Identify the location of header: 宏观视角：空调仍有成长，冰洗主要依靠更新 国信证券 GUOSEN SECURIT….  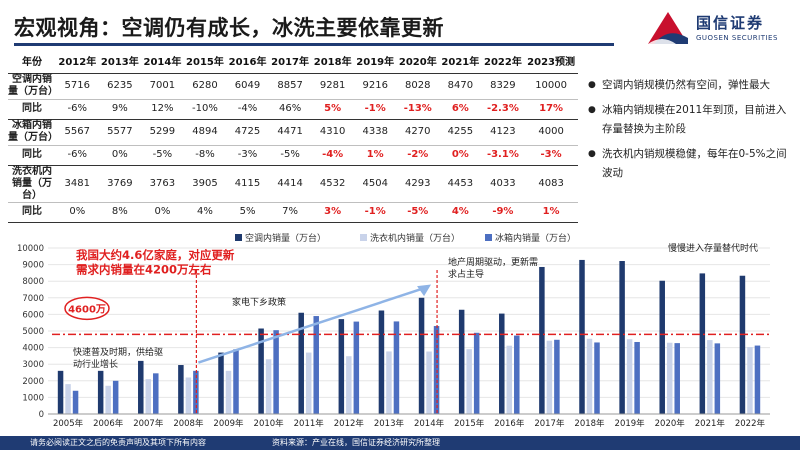
(400, 25).